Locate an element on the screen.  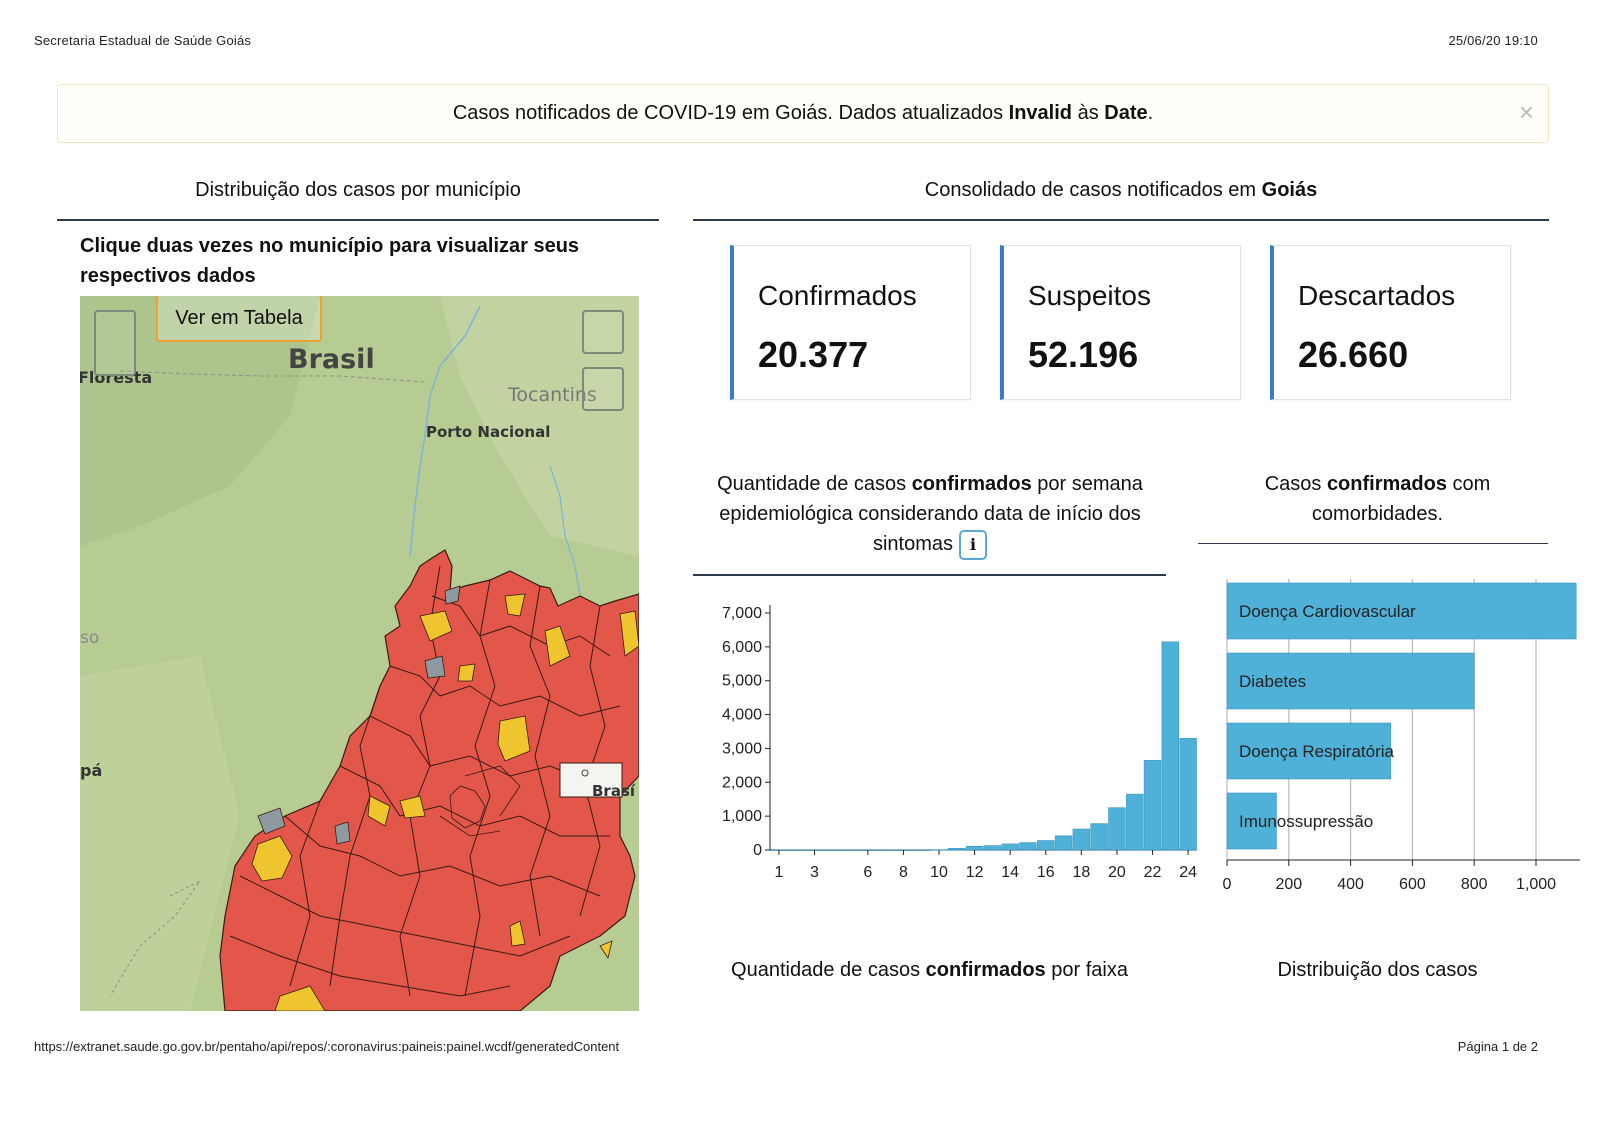
map-label-porto-nacional: Porto Nacional is located at coordinates (488, 432).